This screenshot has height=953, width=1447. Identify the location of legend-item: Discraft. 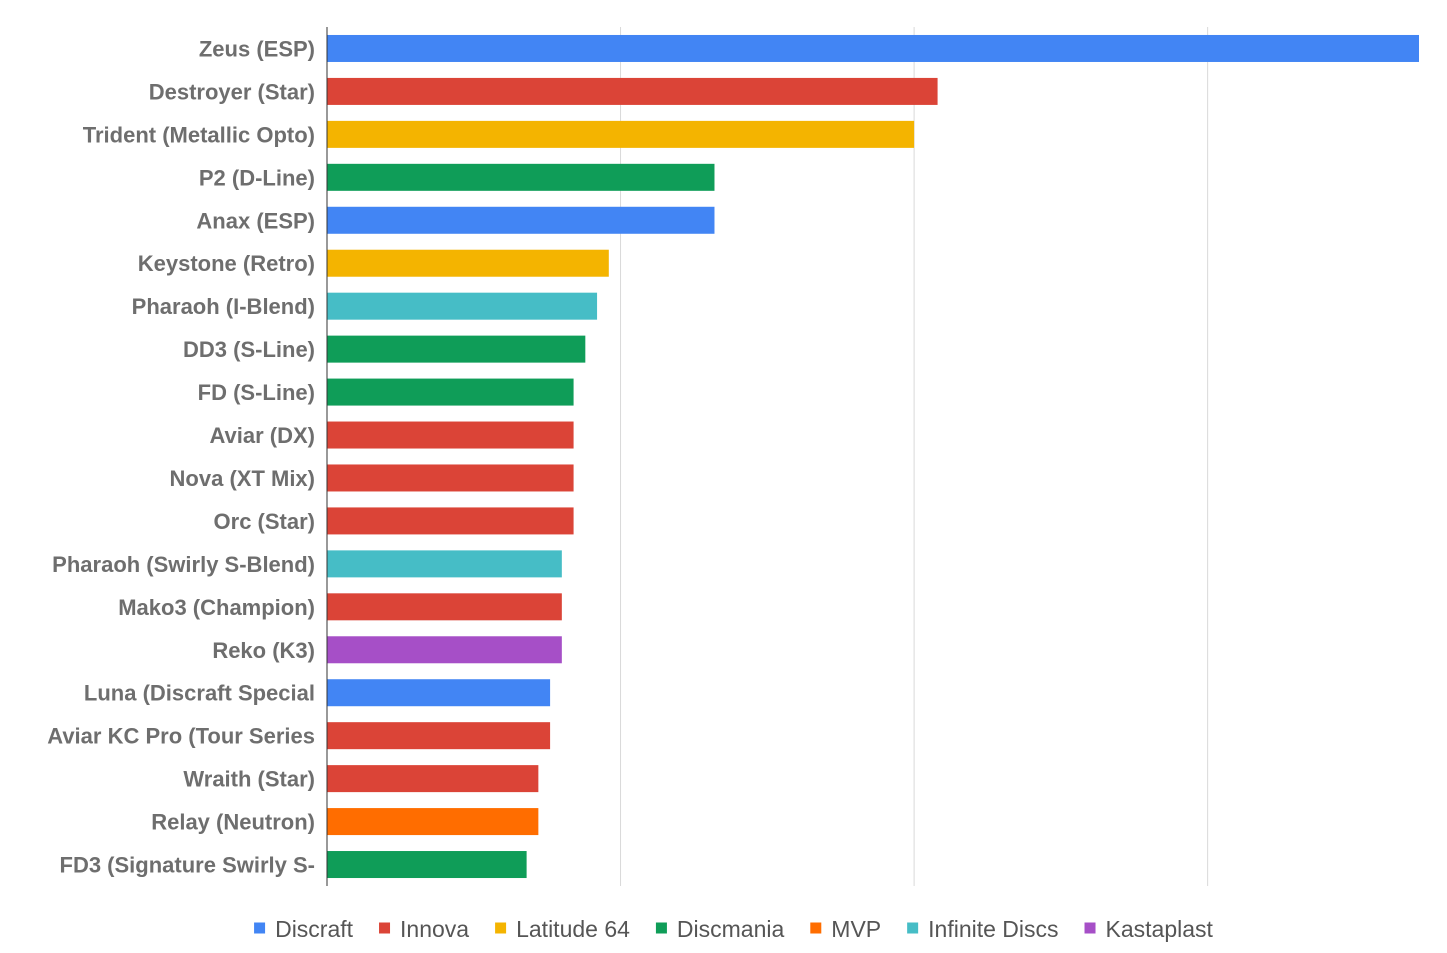
(304, 929).